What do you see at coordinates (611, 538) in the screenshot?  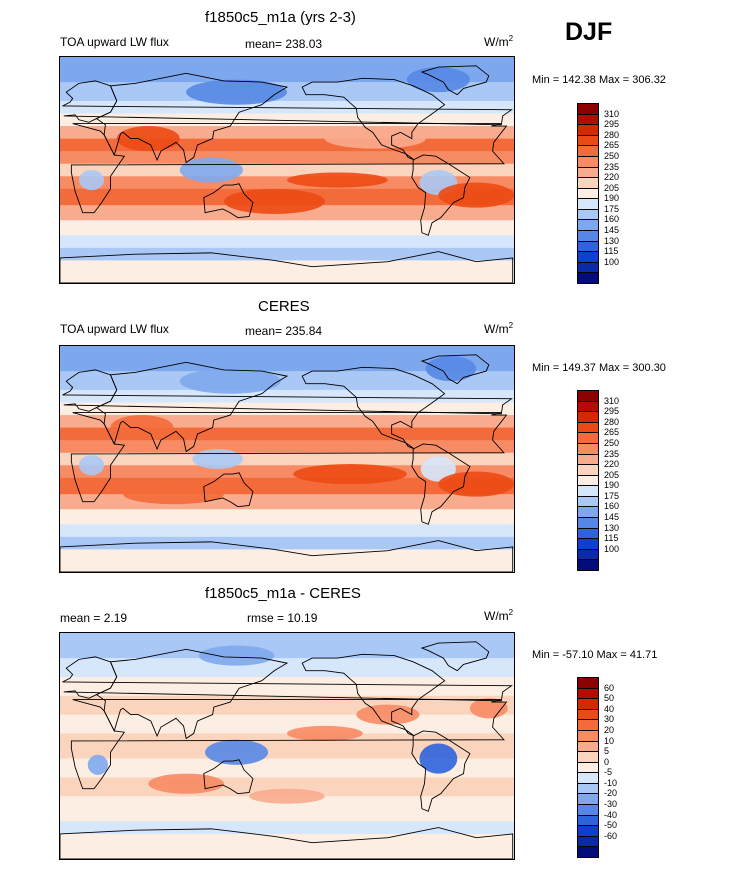 I see `colorbar-tick-label: 115` at bounding box center [611, 538].